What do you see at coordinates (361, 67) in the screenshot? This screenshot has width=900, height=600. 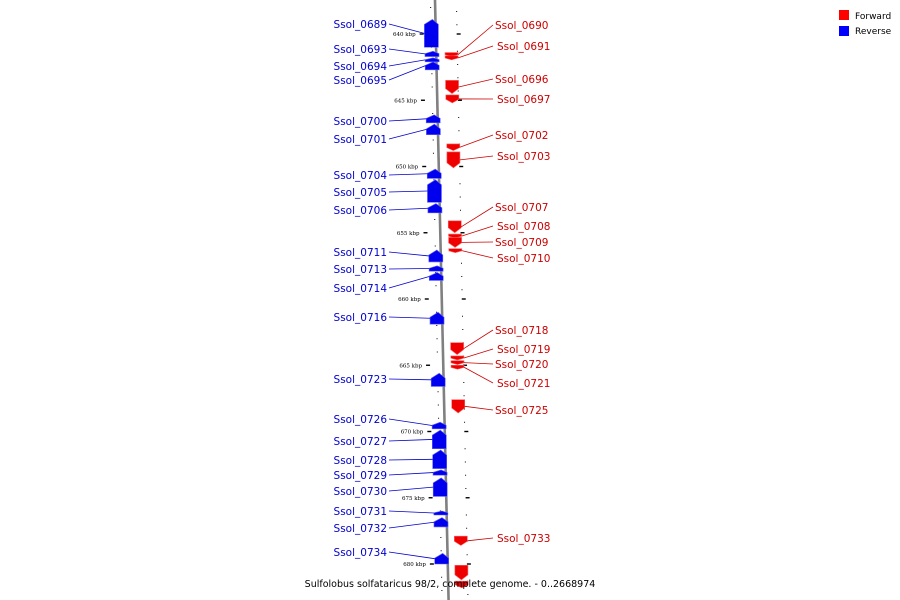 I see `gene-label-reverse: Ssol_0694` at bounding box center [361, 67].